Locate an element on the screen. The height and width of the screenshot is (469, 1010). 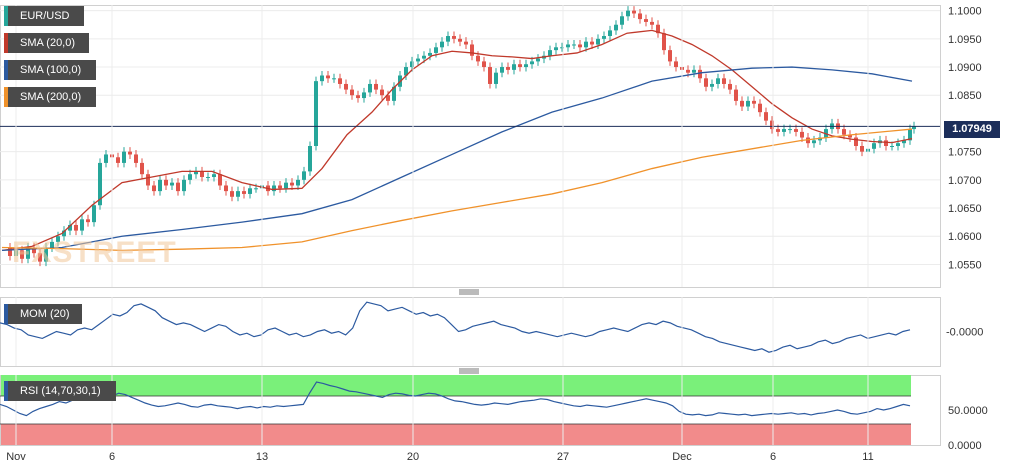
y-tick-label: 1.0750 is located at coordinates (965, 153).